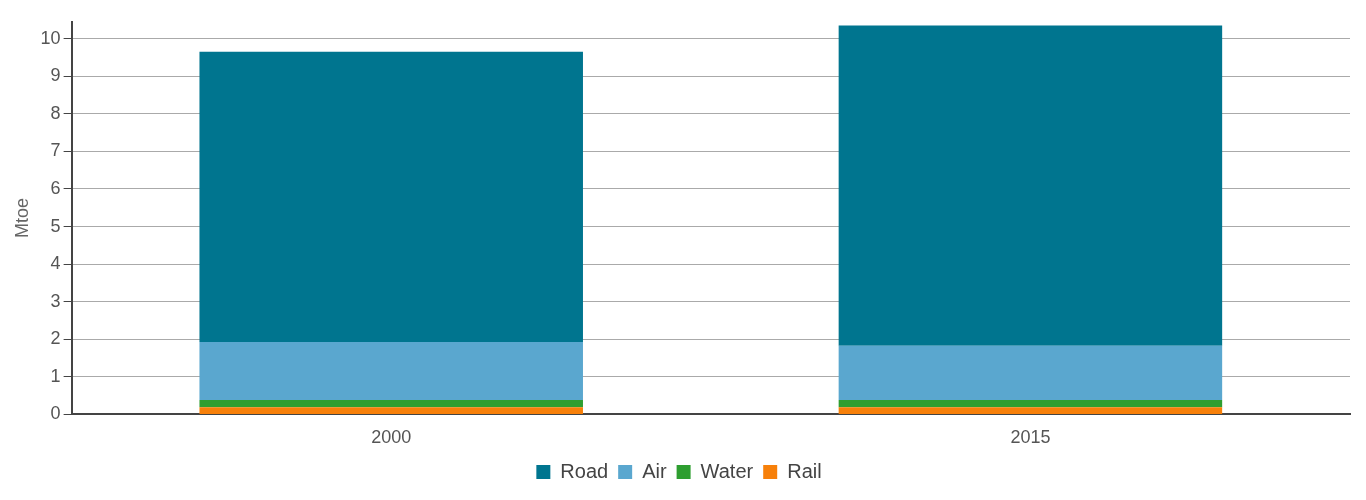 The width and height of the screenshot is (1366, 500). Describe the element at coordinates (55, 263) in the screenshot. I see `y-tick-label: 4` at that location.